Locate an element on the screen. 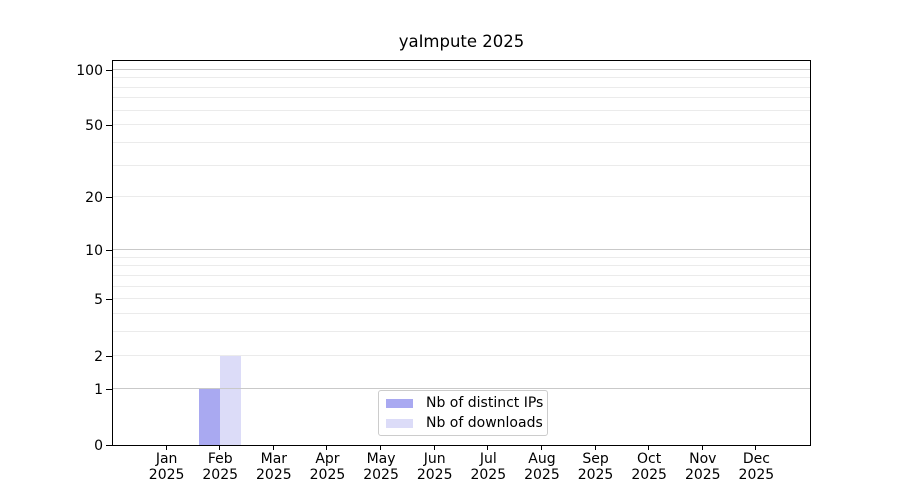 This screenshot has width=900, height=500. x-tick-month: Oct is located at coordinates (649, 459).